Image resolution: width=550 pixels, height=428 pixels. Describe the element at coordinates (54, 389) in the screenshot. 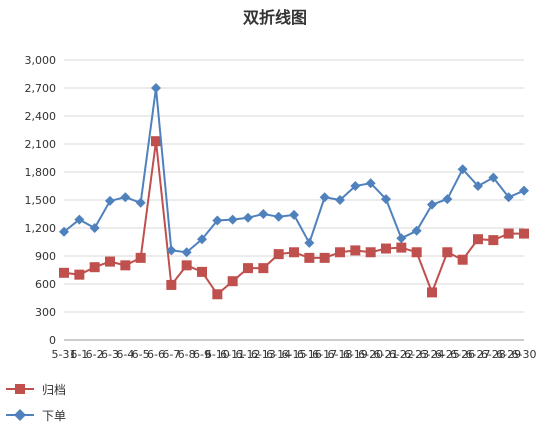

I see `legend-label-archive: 归档` at that location.